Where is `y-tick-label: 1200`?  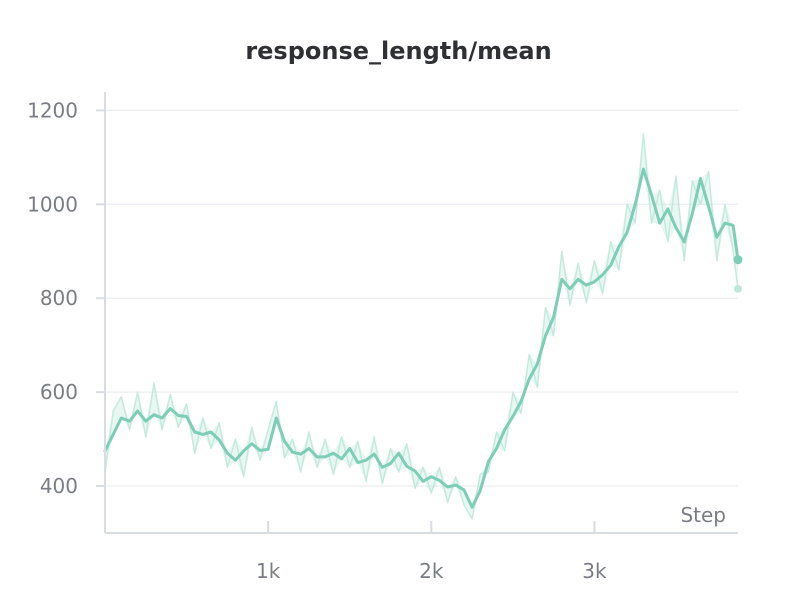 y-tick-label: 1200 is located at coordinates (52, 110).